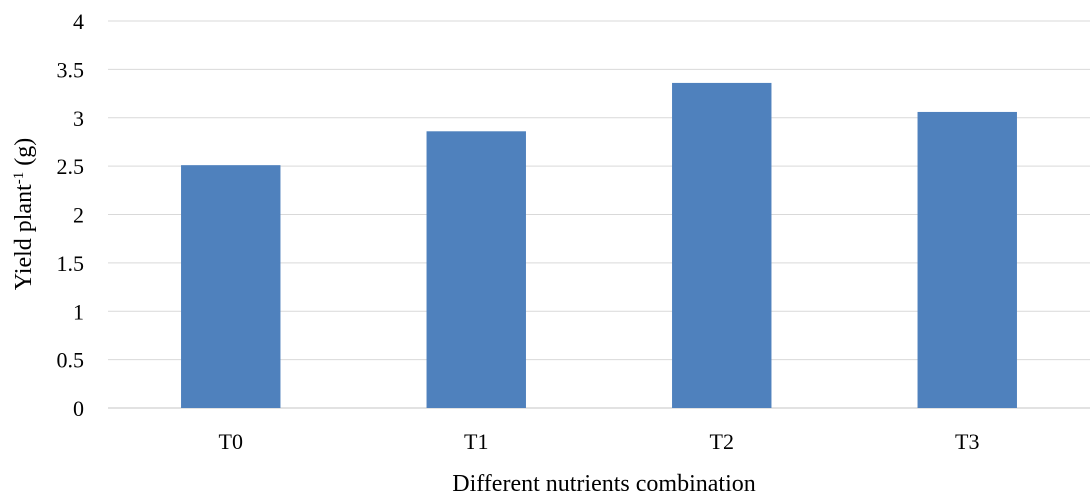 Image resolution: width=1091 pixels, height=498 pixels. What do you see at coordinates (476, 270) in the screenshot?
I see `bar-t1` at bounding box center [476, 270].